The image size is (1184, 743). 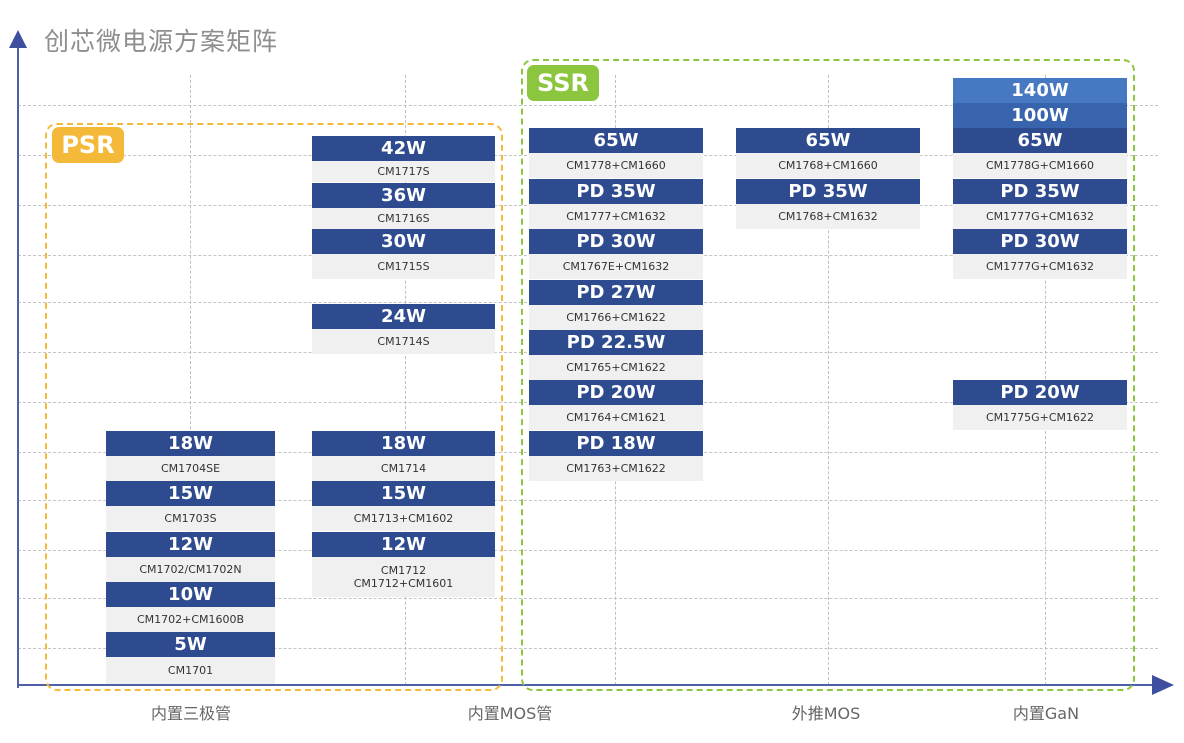 I want to click on chip-model: CM1714, so click(x=403, y=468).